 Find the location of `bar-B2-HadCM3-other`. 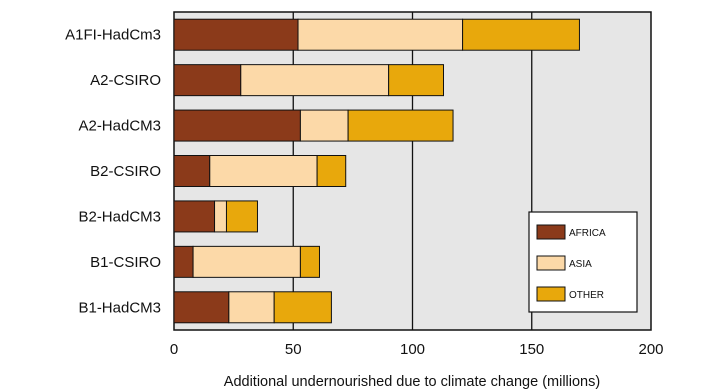

bar-B2-HadCM3-other is located at coordinates (241, 216).